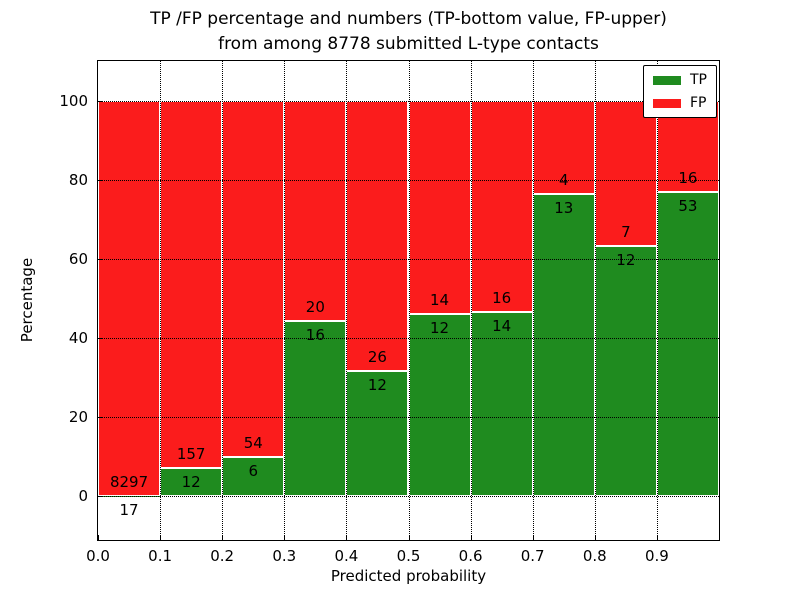 Image resolution: width=800 pixels, height=600 pixels. I want to click on fp-count-label: 14, so click(440, 299).